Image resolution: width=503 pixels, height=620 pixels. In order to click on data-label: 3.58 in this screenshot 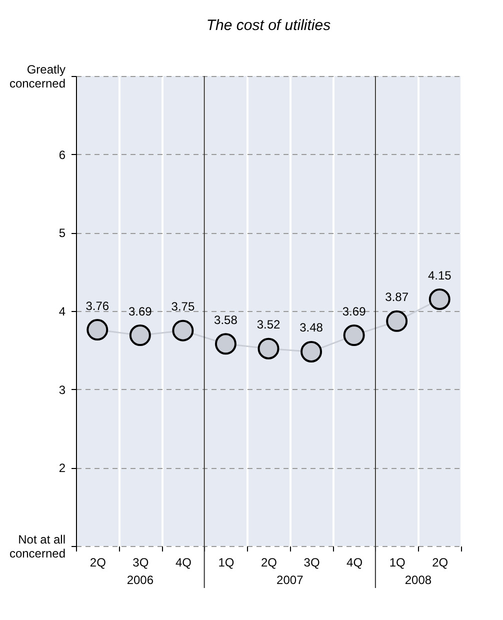, I will do `click(226, 319)`.